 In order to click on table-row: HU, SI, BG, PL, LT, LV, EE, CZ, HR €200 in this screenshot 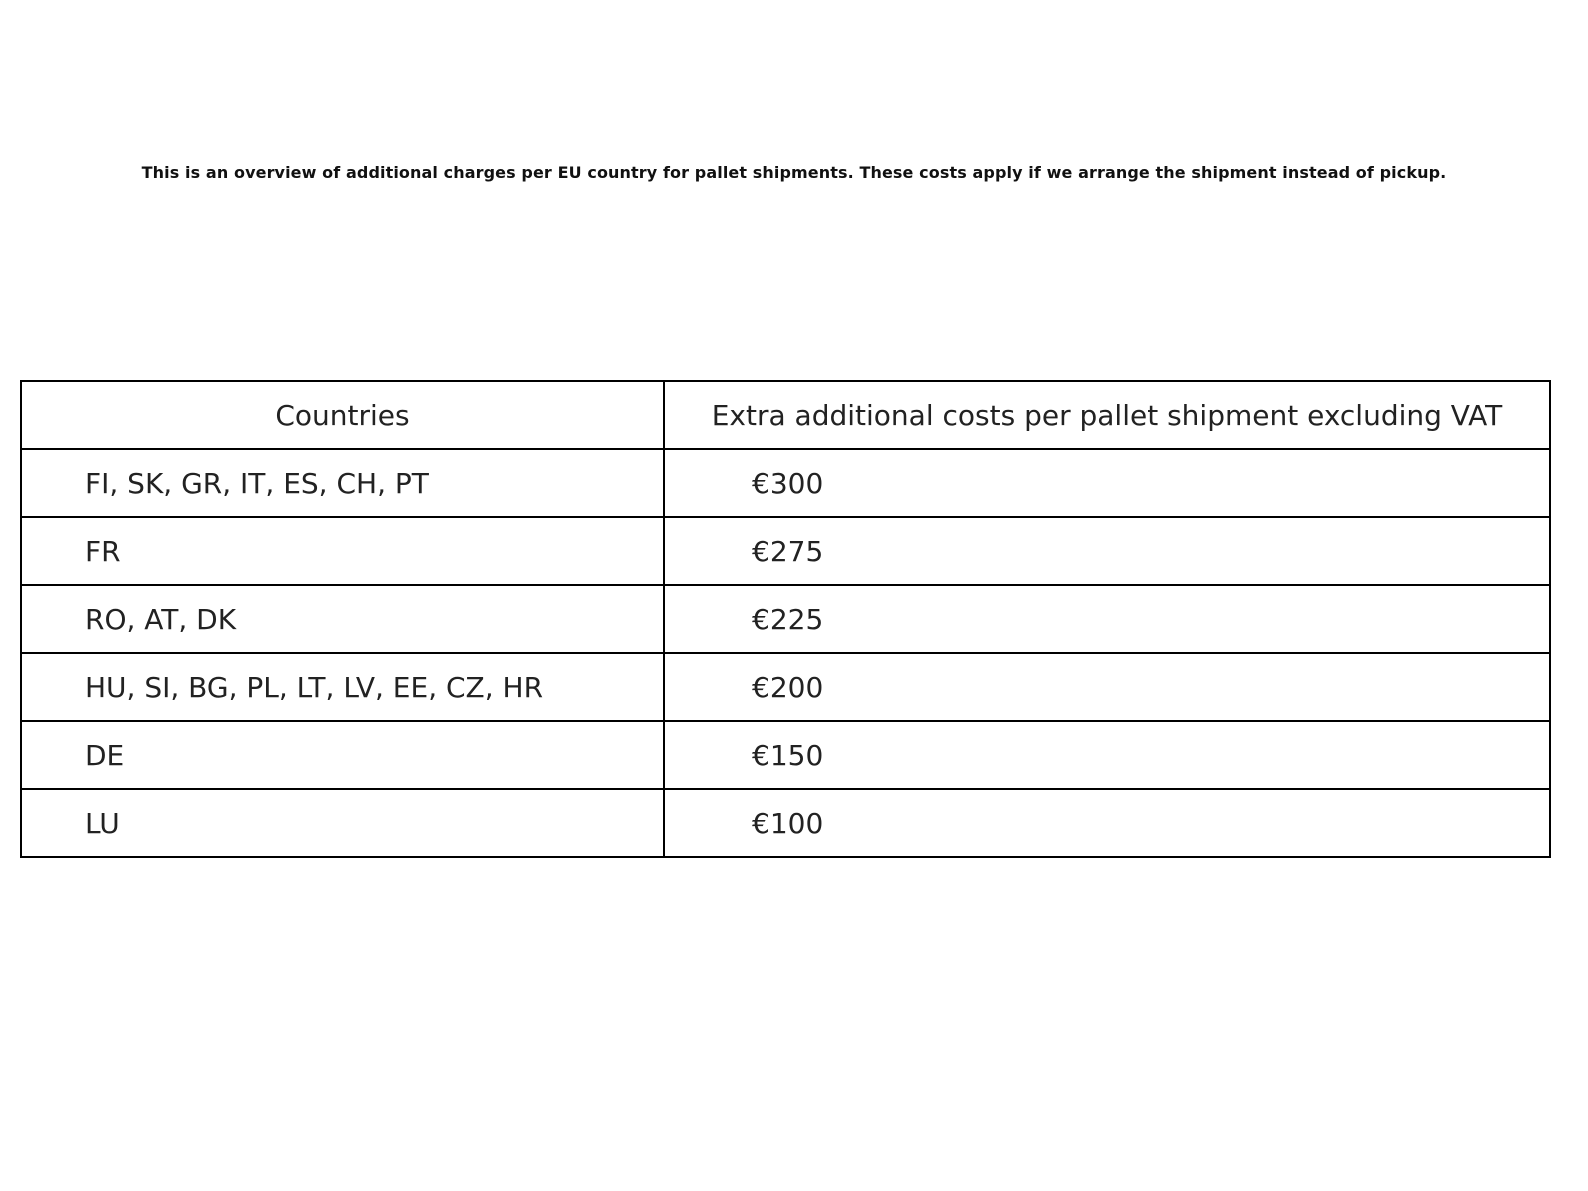, I will do `click(785, 687)`.